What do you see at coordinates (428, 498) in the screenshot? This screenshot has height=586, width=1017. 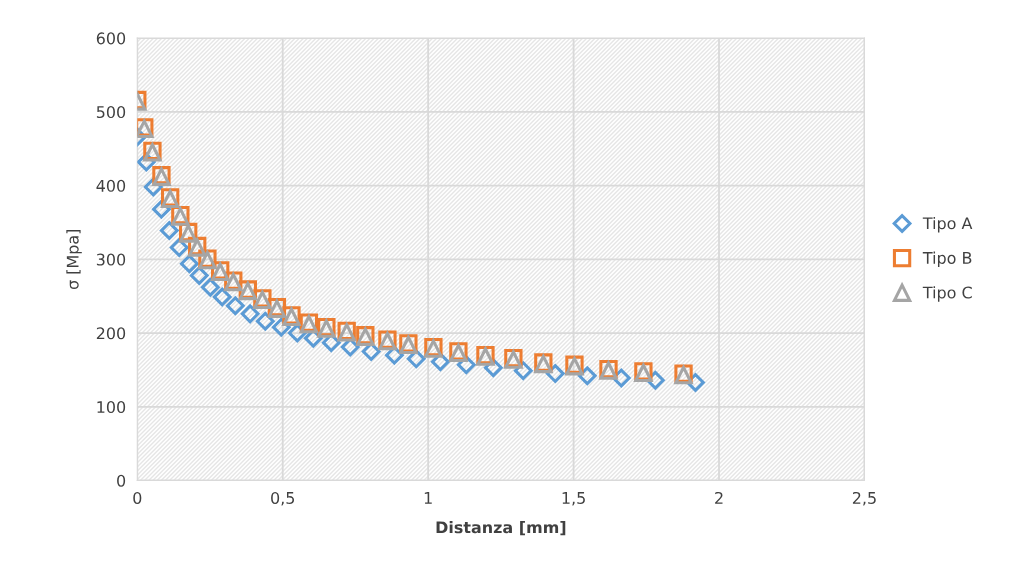 I see `x-tick-label: 1` at bounding box center [428, 498].